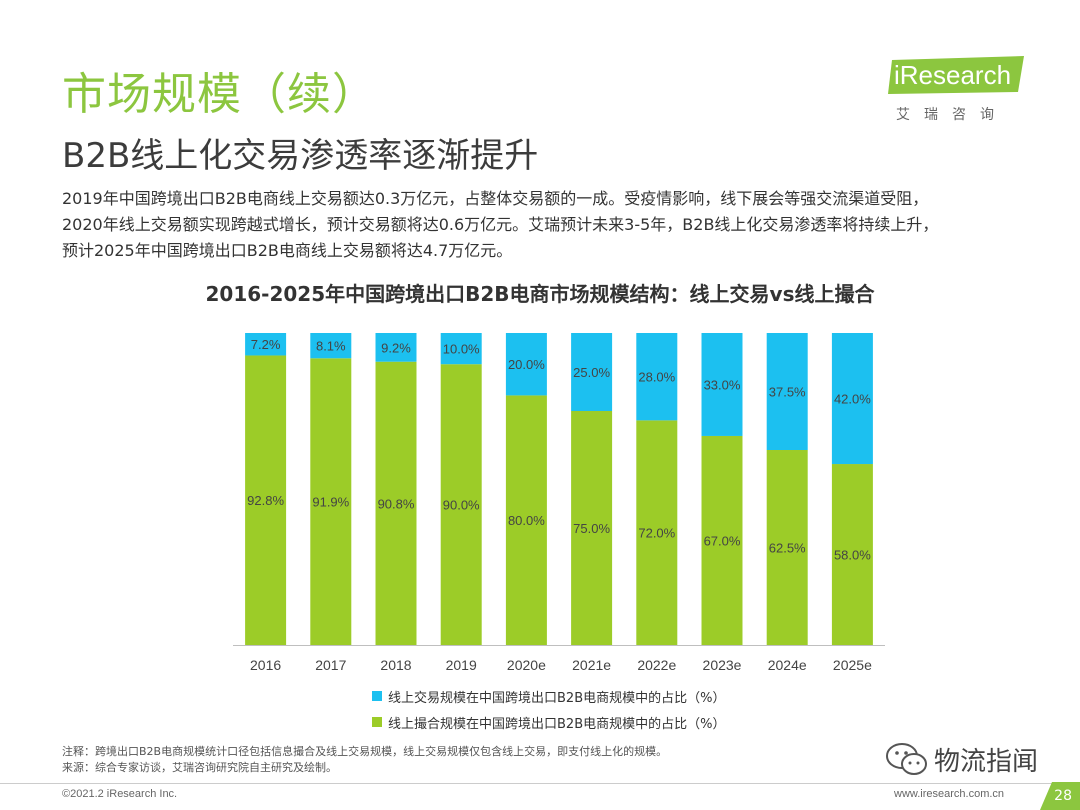 The image size is (1080, 810). Describe the element at coordinates (526, 665) in the screenshot. I see `x-tick-label: 2020e` at that location.